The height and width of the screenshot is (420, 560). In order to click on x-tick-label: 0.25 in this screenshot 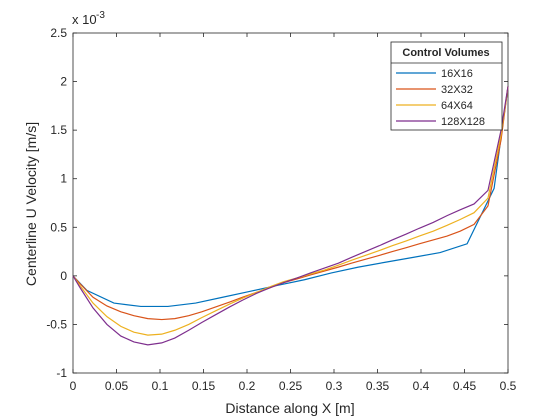, I will do `click(291, 386)`.